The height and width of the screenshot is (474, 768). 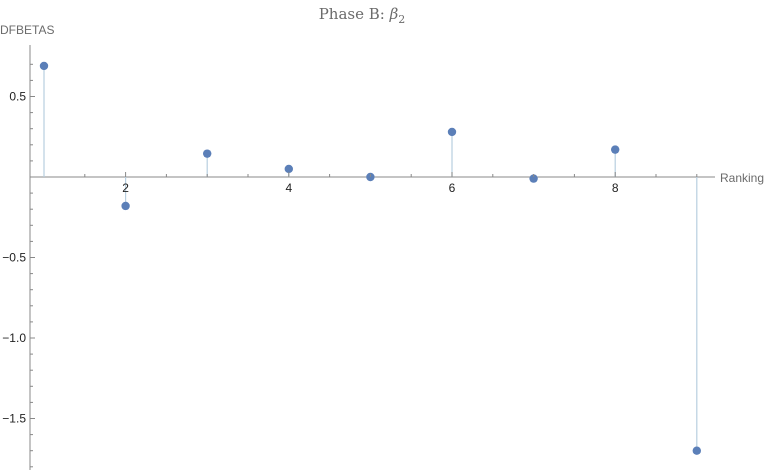 I want to click on x-tick-label: 2, so click(x=125, y=188).